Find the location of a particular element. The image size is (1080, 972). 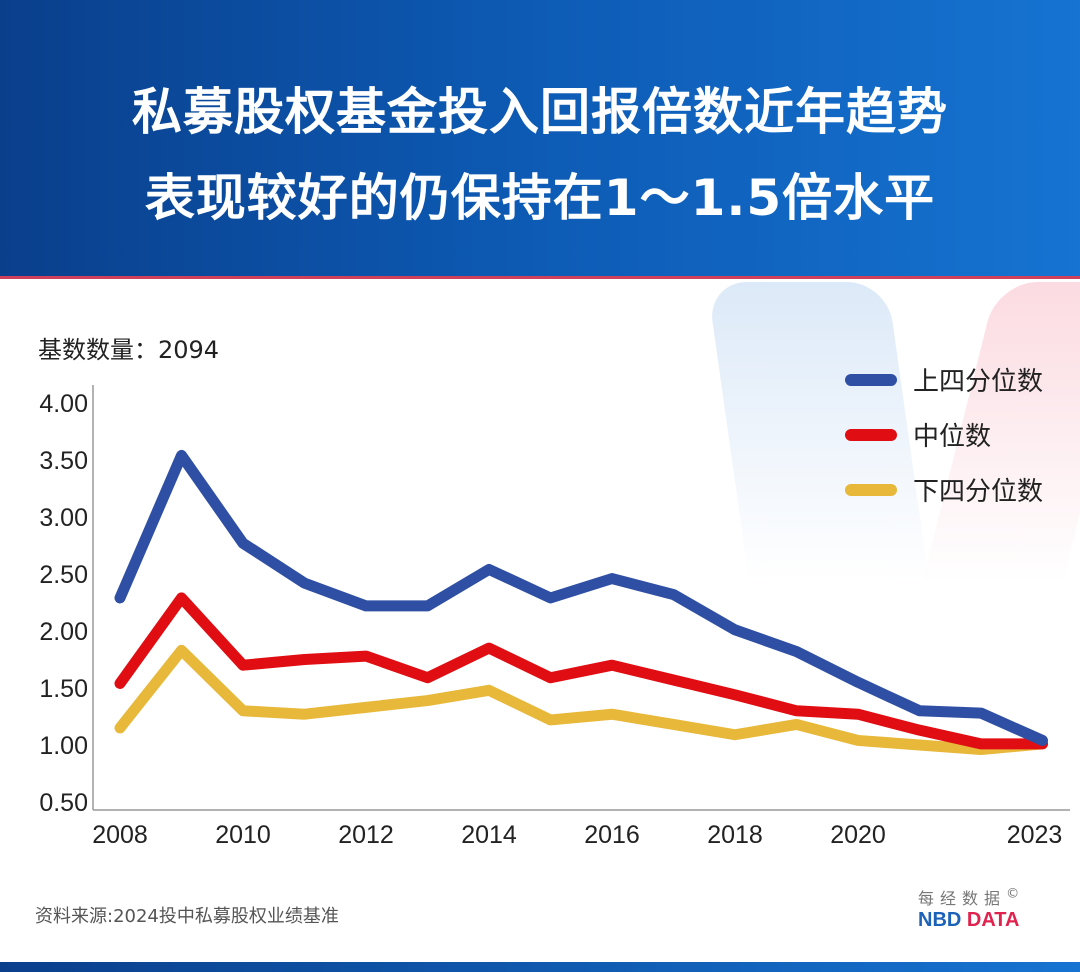

y-tick-label: 0.50 is located at coordinates (63, 803).